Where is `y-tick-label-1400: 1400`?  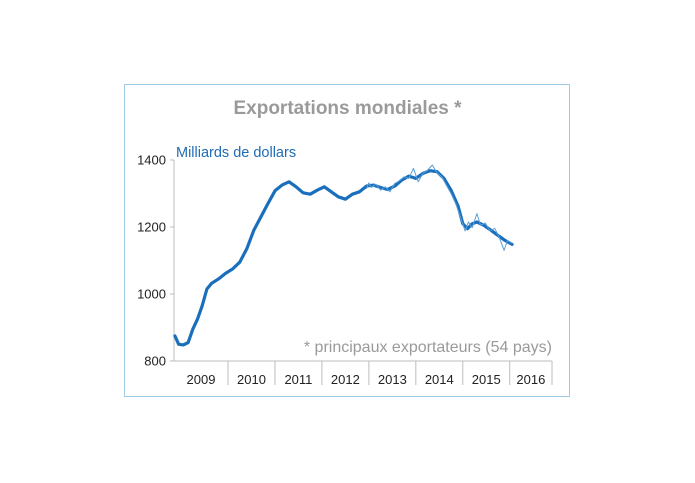 y-tick-label-1400: 1400 is located at coordinates (151, 160).